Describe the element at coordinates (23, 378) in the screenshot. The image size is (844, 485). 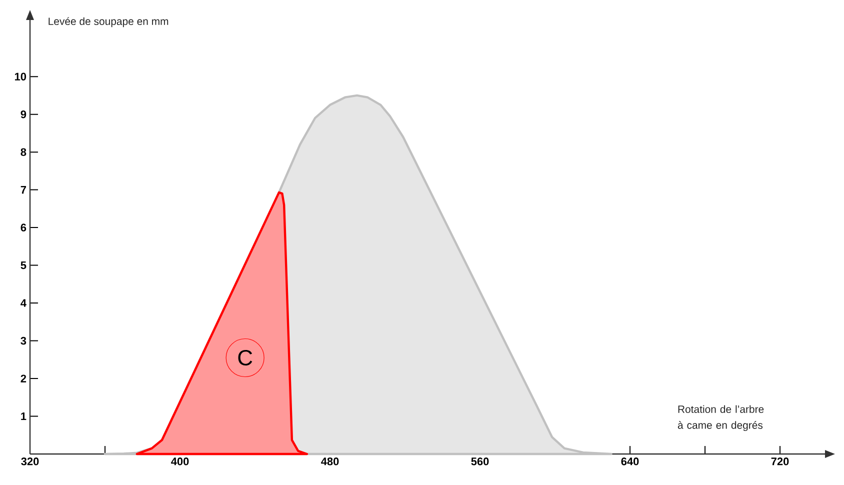
I see `y-tick-label: 2` at that location.